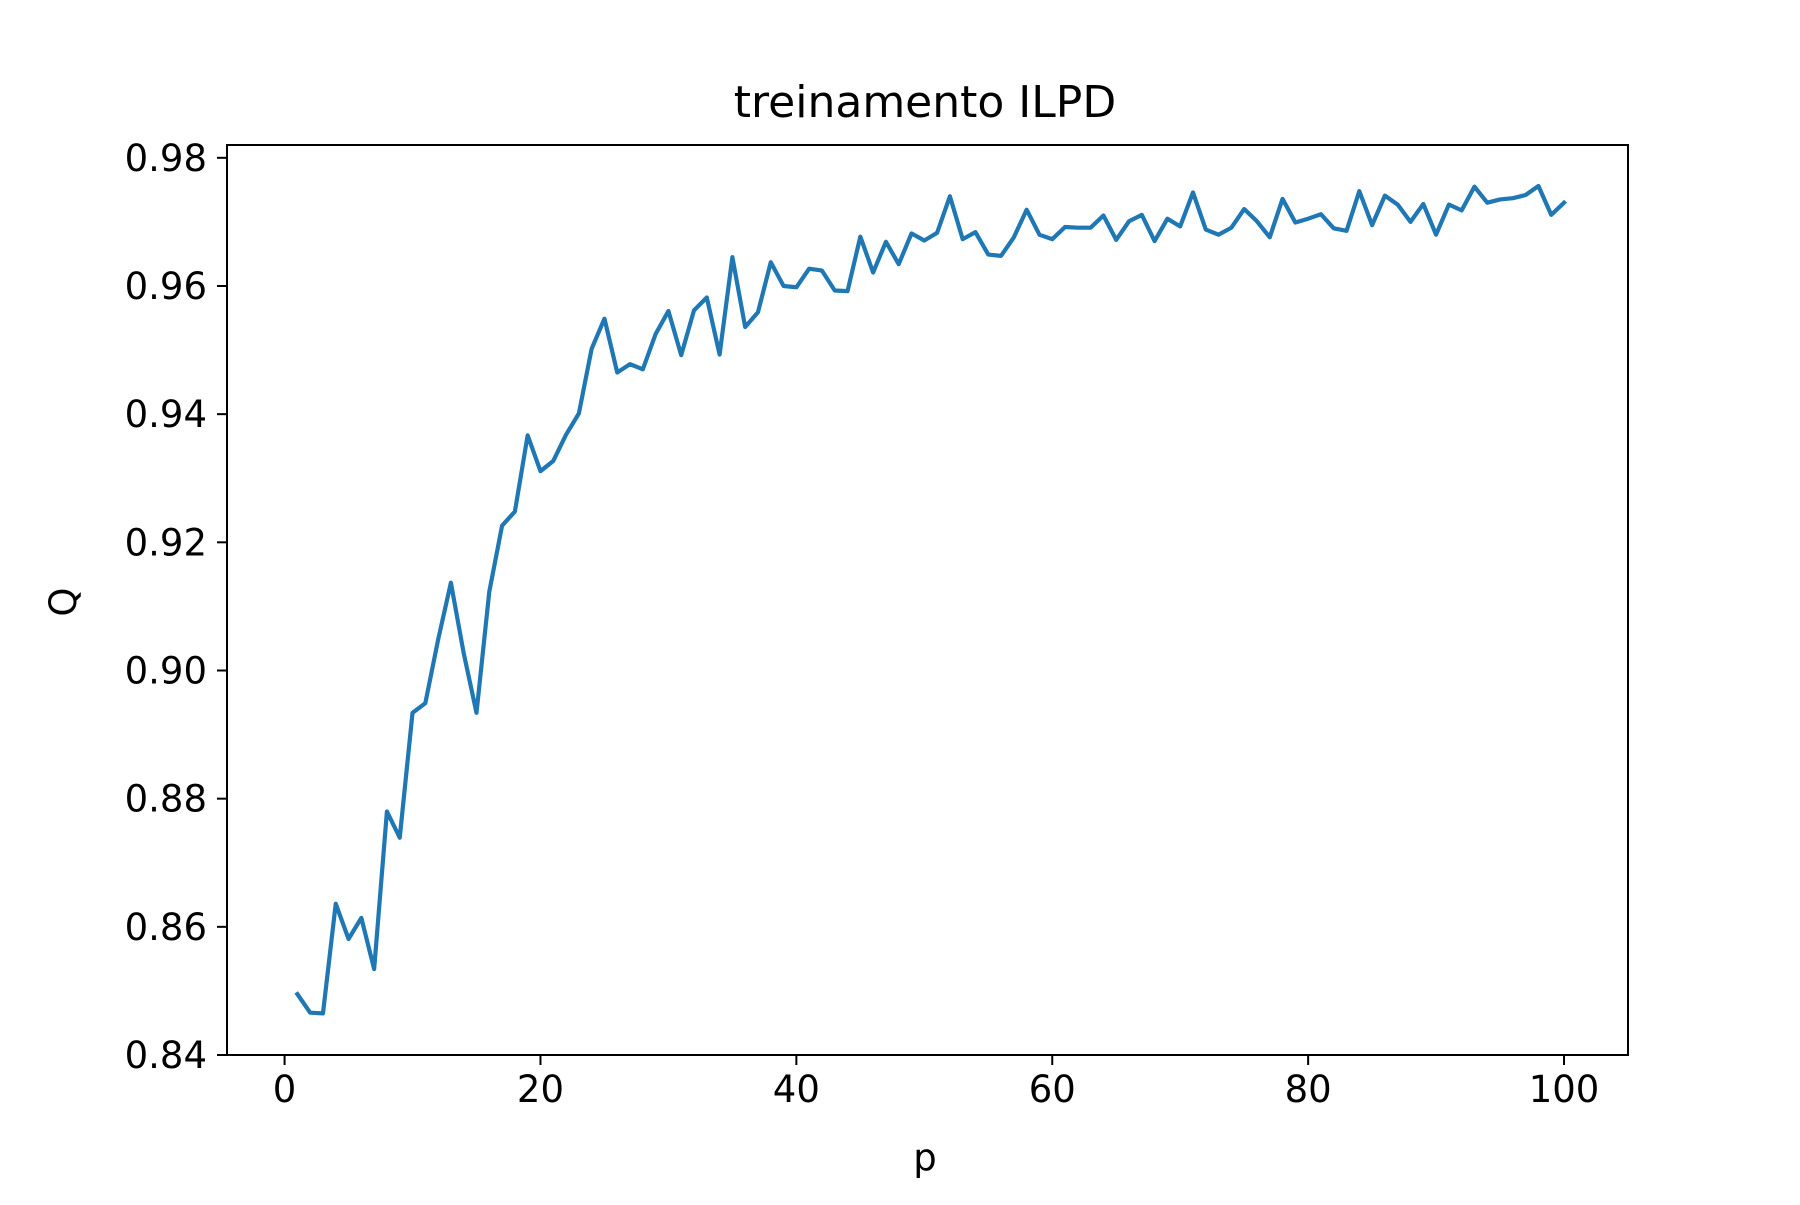 The height and width of the screenshot is (1205, 1800). What do you see at coordinates (1564, 1089) in the screenshot?
I see `x-tick-label: 100` at bounding box center [1564, 1089].